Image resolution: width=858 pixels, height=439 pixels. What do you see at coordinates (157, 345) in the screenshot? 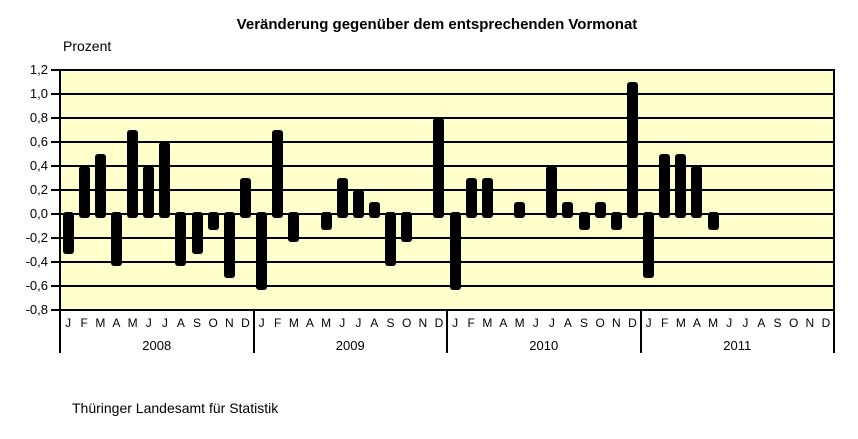
I see `year-label-2008: 2008` at bounding box center [157, 345].